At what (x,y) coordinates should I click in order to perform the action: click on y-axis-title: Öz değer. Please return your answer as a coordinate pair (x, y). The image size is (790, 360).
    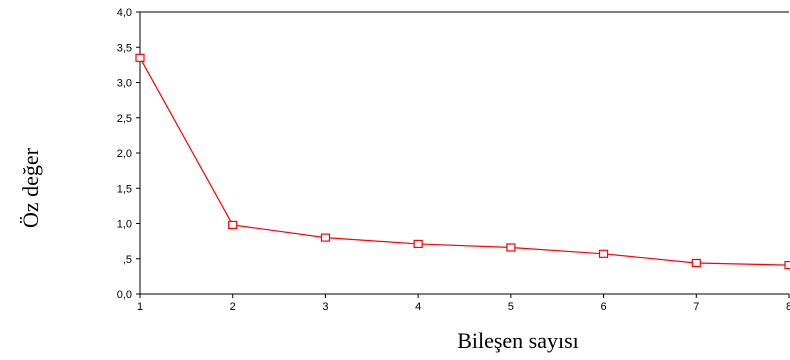
    Looking at the image, I should click on (30, 187).